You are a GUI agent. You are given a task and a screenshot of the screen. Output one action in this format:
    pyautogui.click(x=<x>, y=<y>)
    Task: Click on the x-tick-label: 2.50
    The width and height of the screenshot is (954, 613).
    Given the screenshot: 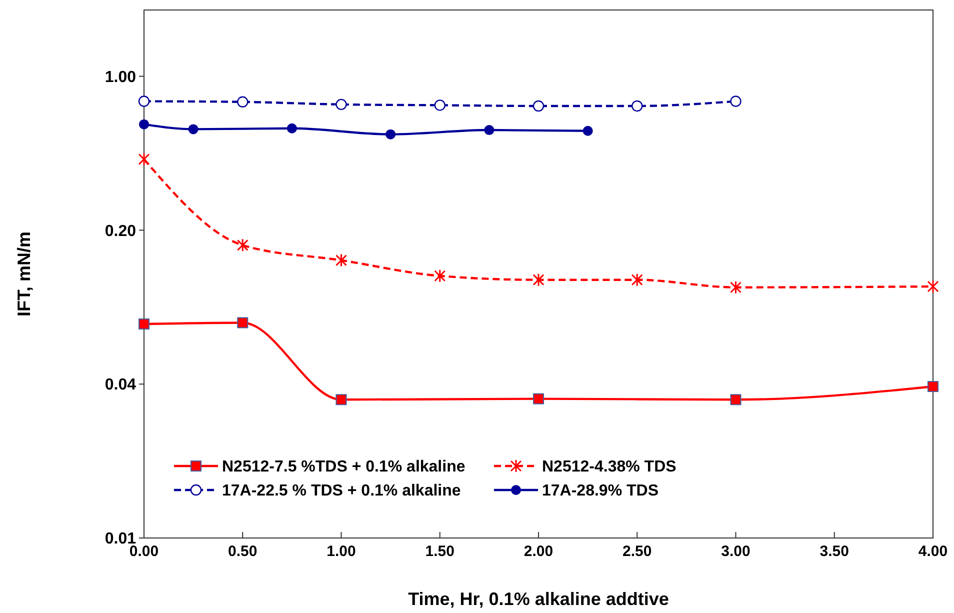 What is the action you would take?
    pyautogui.click(x=637, y=551)
    